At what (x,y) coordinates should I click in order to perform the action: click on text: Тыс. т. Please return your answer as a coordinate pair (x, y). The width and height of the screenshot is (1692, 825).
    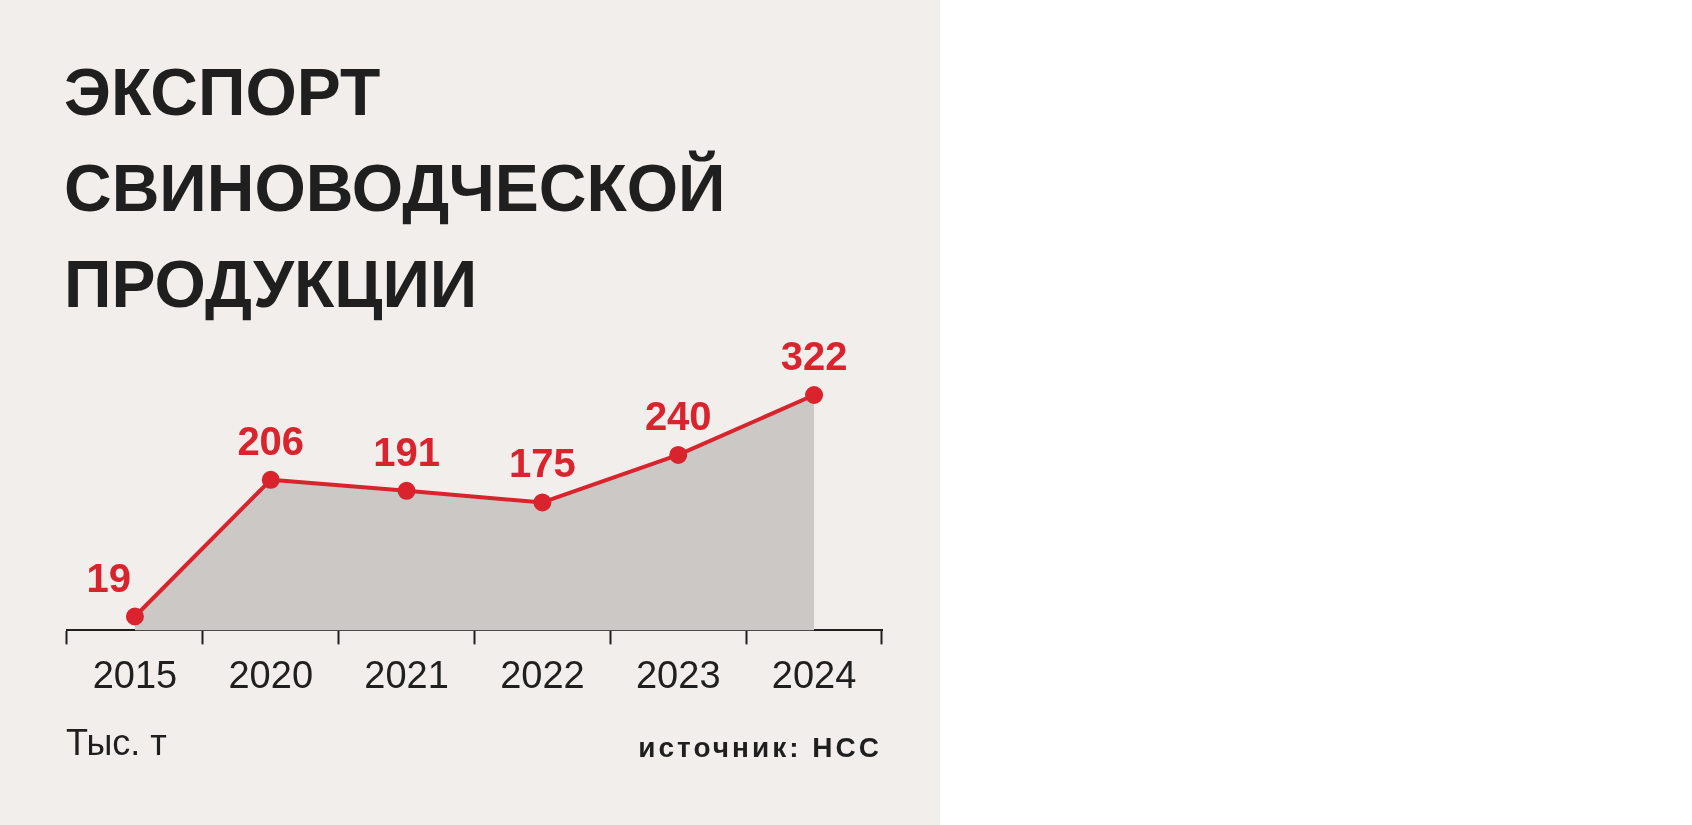
    Looking at the image, I should click on (116, 743).